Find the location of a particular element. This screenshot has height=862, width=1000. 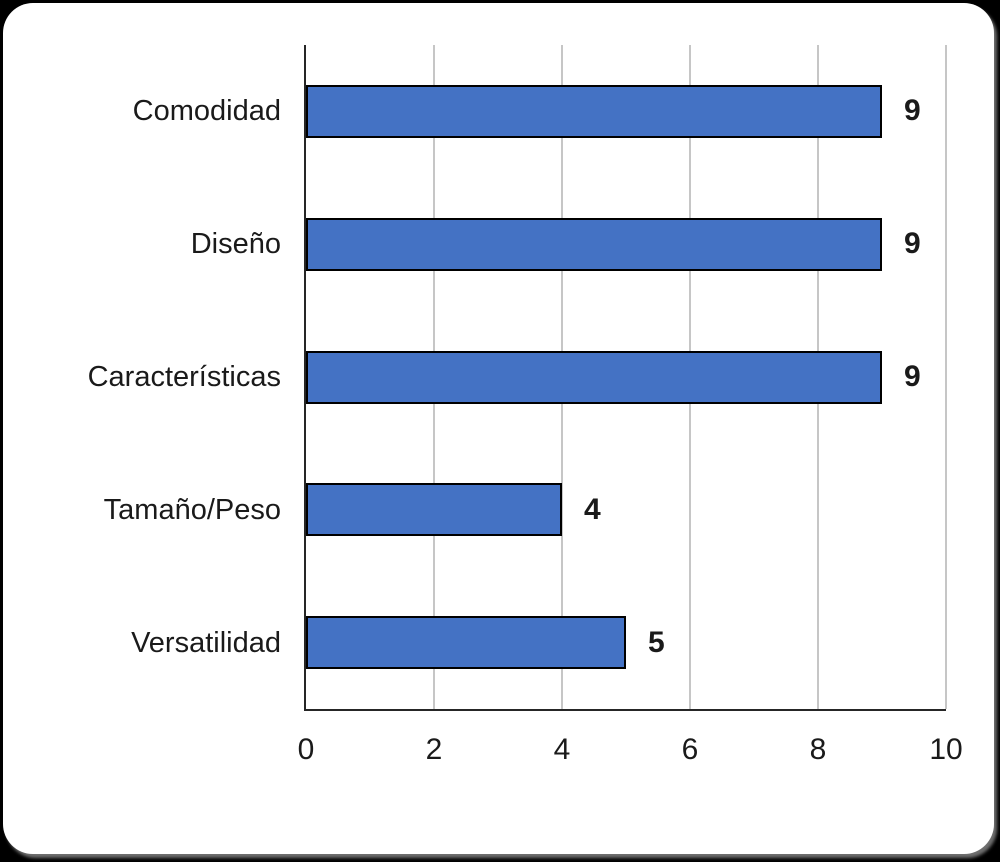

category-label: Tamaño/Peso is located at coordinates (192, 509).